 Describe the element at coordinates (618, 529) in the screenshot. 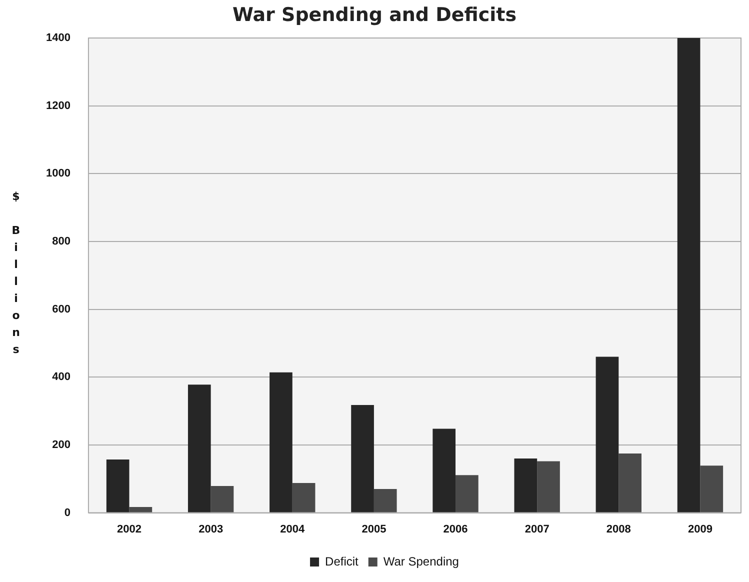

I see `x-tick-label: 2008` at that location.